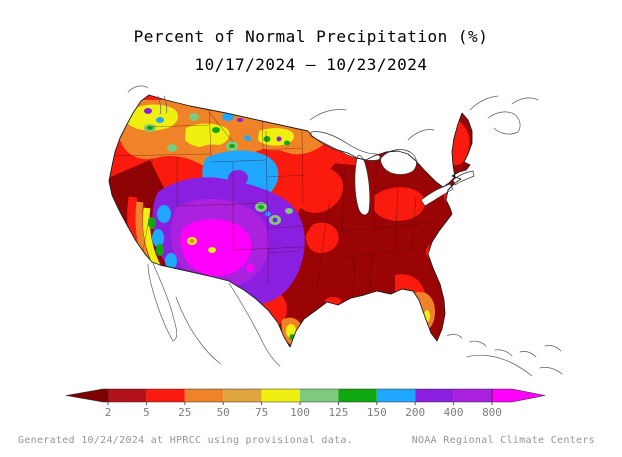 The width and height of the screenshot is (622, 457). Describe the element at coordinates (454, 412) in the screenshot. I see `legend-tick-label: 400` at that location.